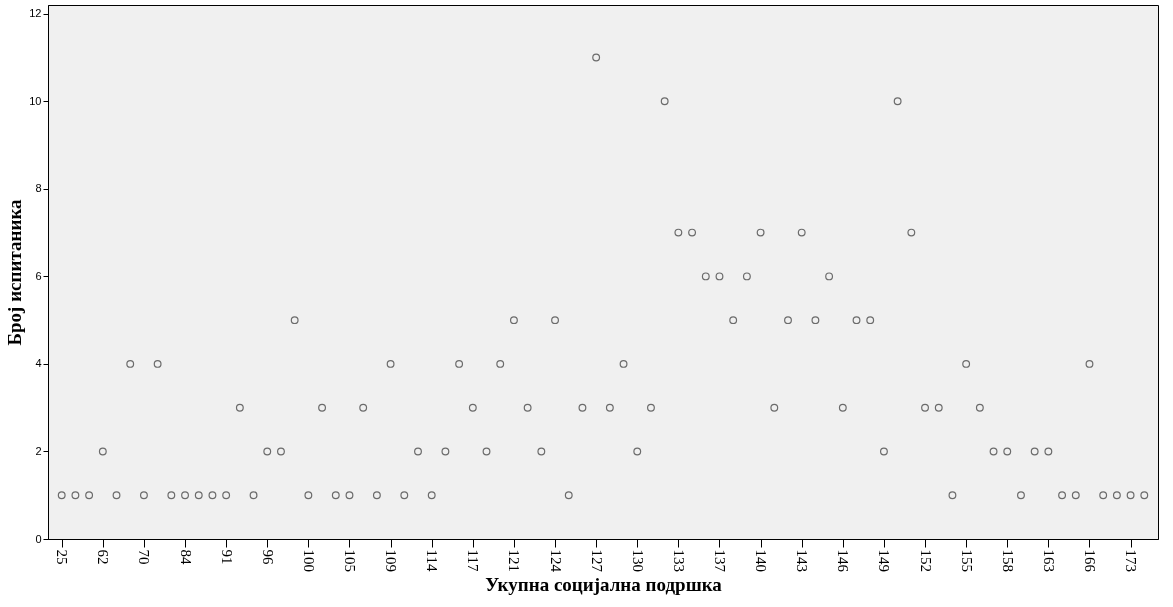 The image size is (1173, 607). What do you see at coordinates (637, 560) in the screenshot?
I see `x-tick-label: 130` at bounding box center [637, 560].